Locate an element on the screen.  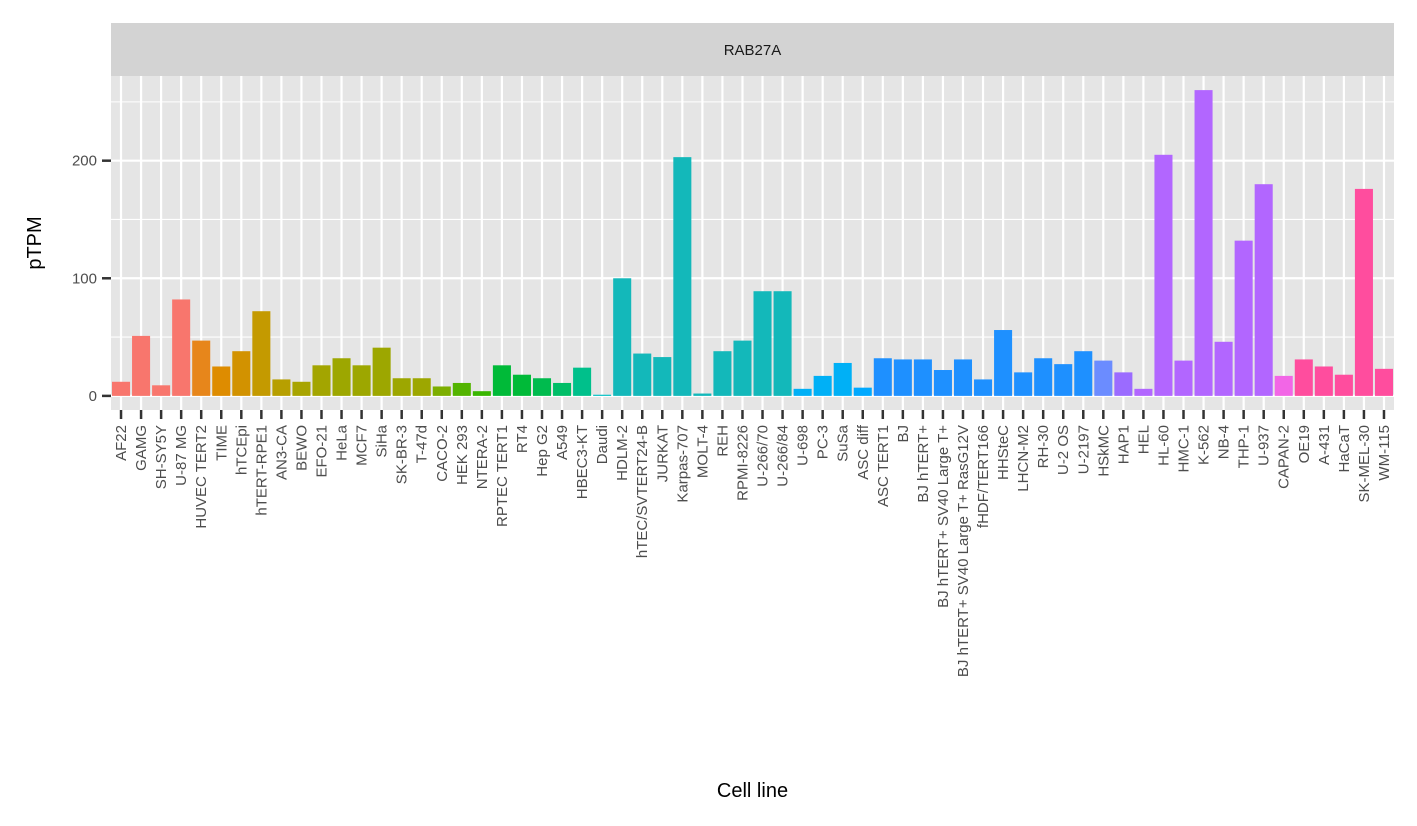
x-tick-label: ASC diff is located at coordinates (863, 452).